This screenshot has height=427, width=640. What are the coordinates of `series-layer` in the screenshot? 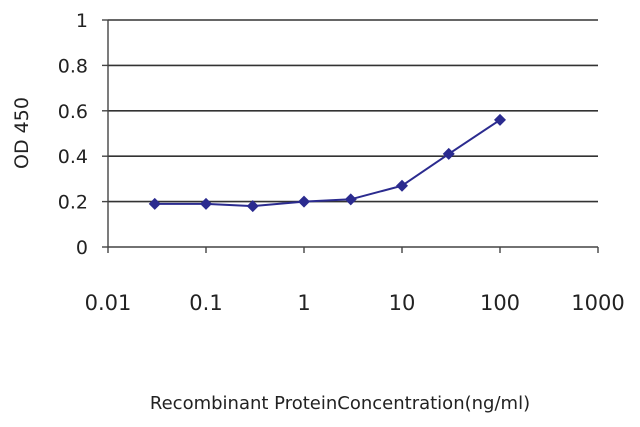 It's located at (327, 163).